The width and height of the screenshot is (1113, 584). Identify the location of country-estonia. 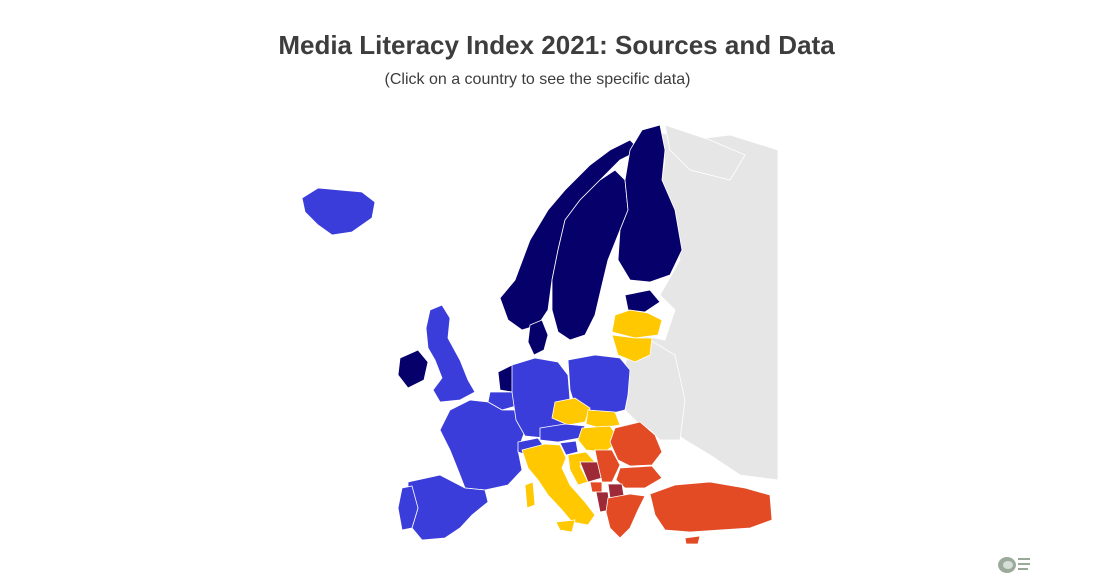
(642, 301).